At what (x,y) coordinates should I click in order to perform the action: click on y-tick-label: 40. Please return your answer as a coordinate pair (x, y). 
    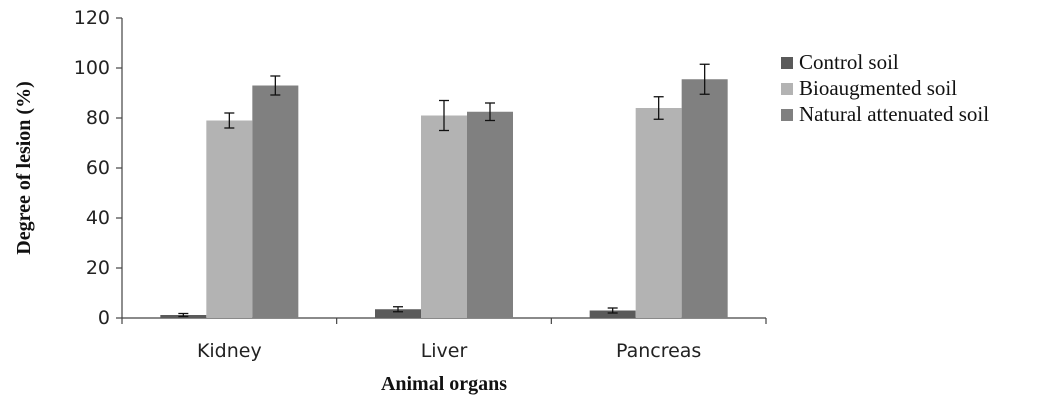
    Looking at the image, I should click on (98, 218).